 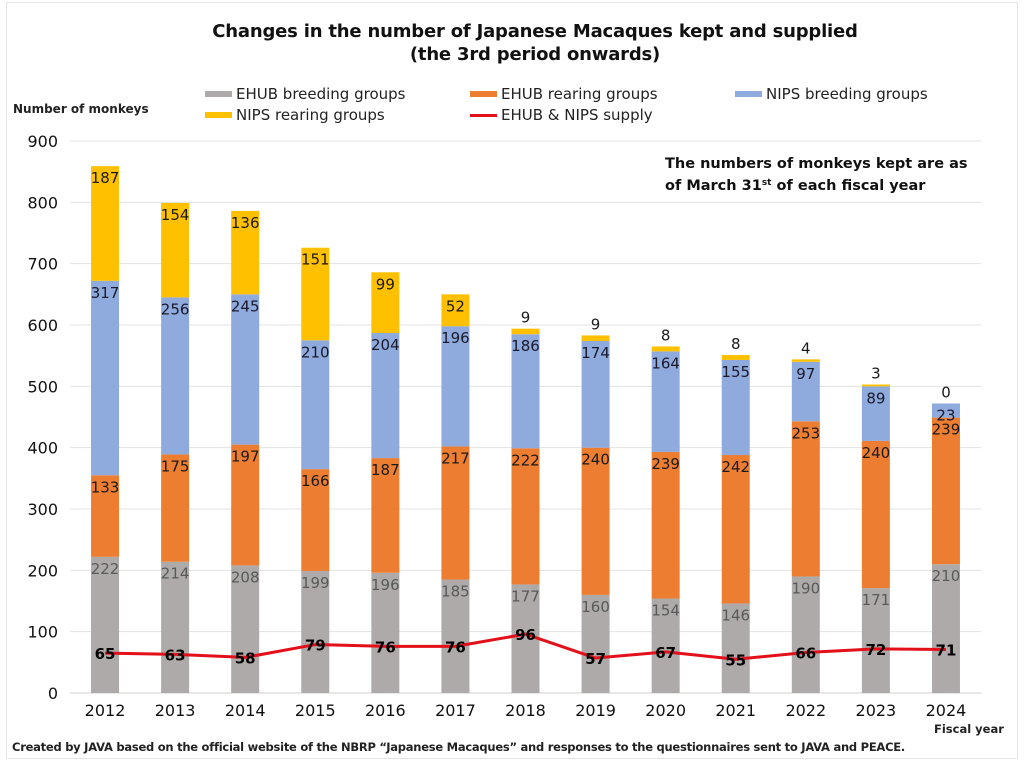 What do you see at coordinates (735, 372) in the screenshot?
I see `data-label: 155` at bounding box center [735, 372].